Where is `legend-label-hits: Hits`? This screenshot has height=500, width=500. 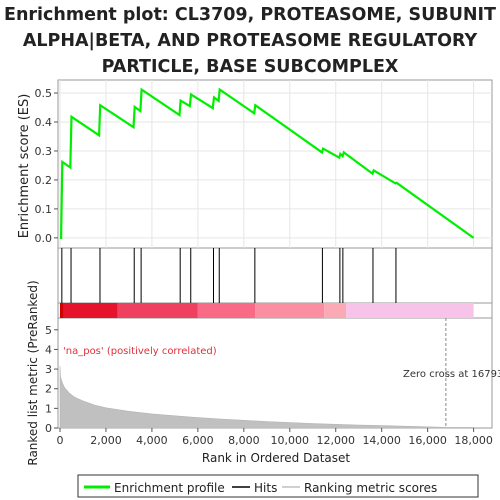
legend-label-hits: Hits is located at coordinates (265, 488).